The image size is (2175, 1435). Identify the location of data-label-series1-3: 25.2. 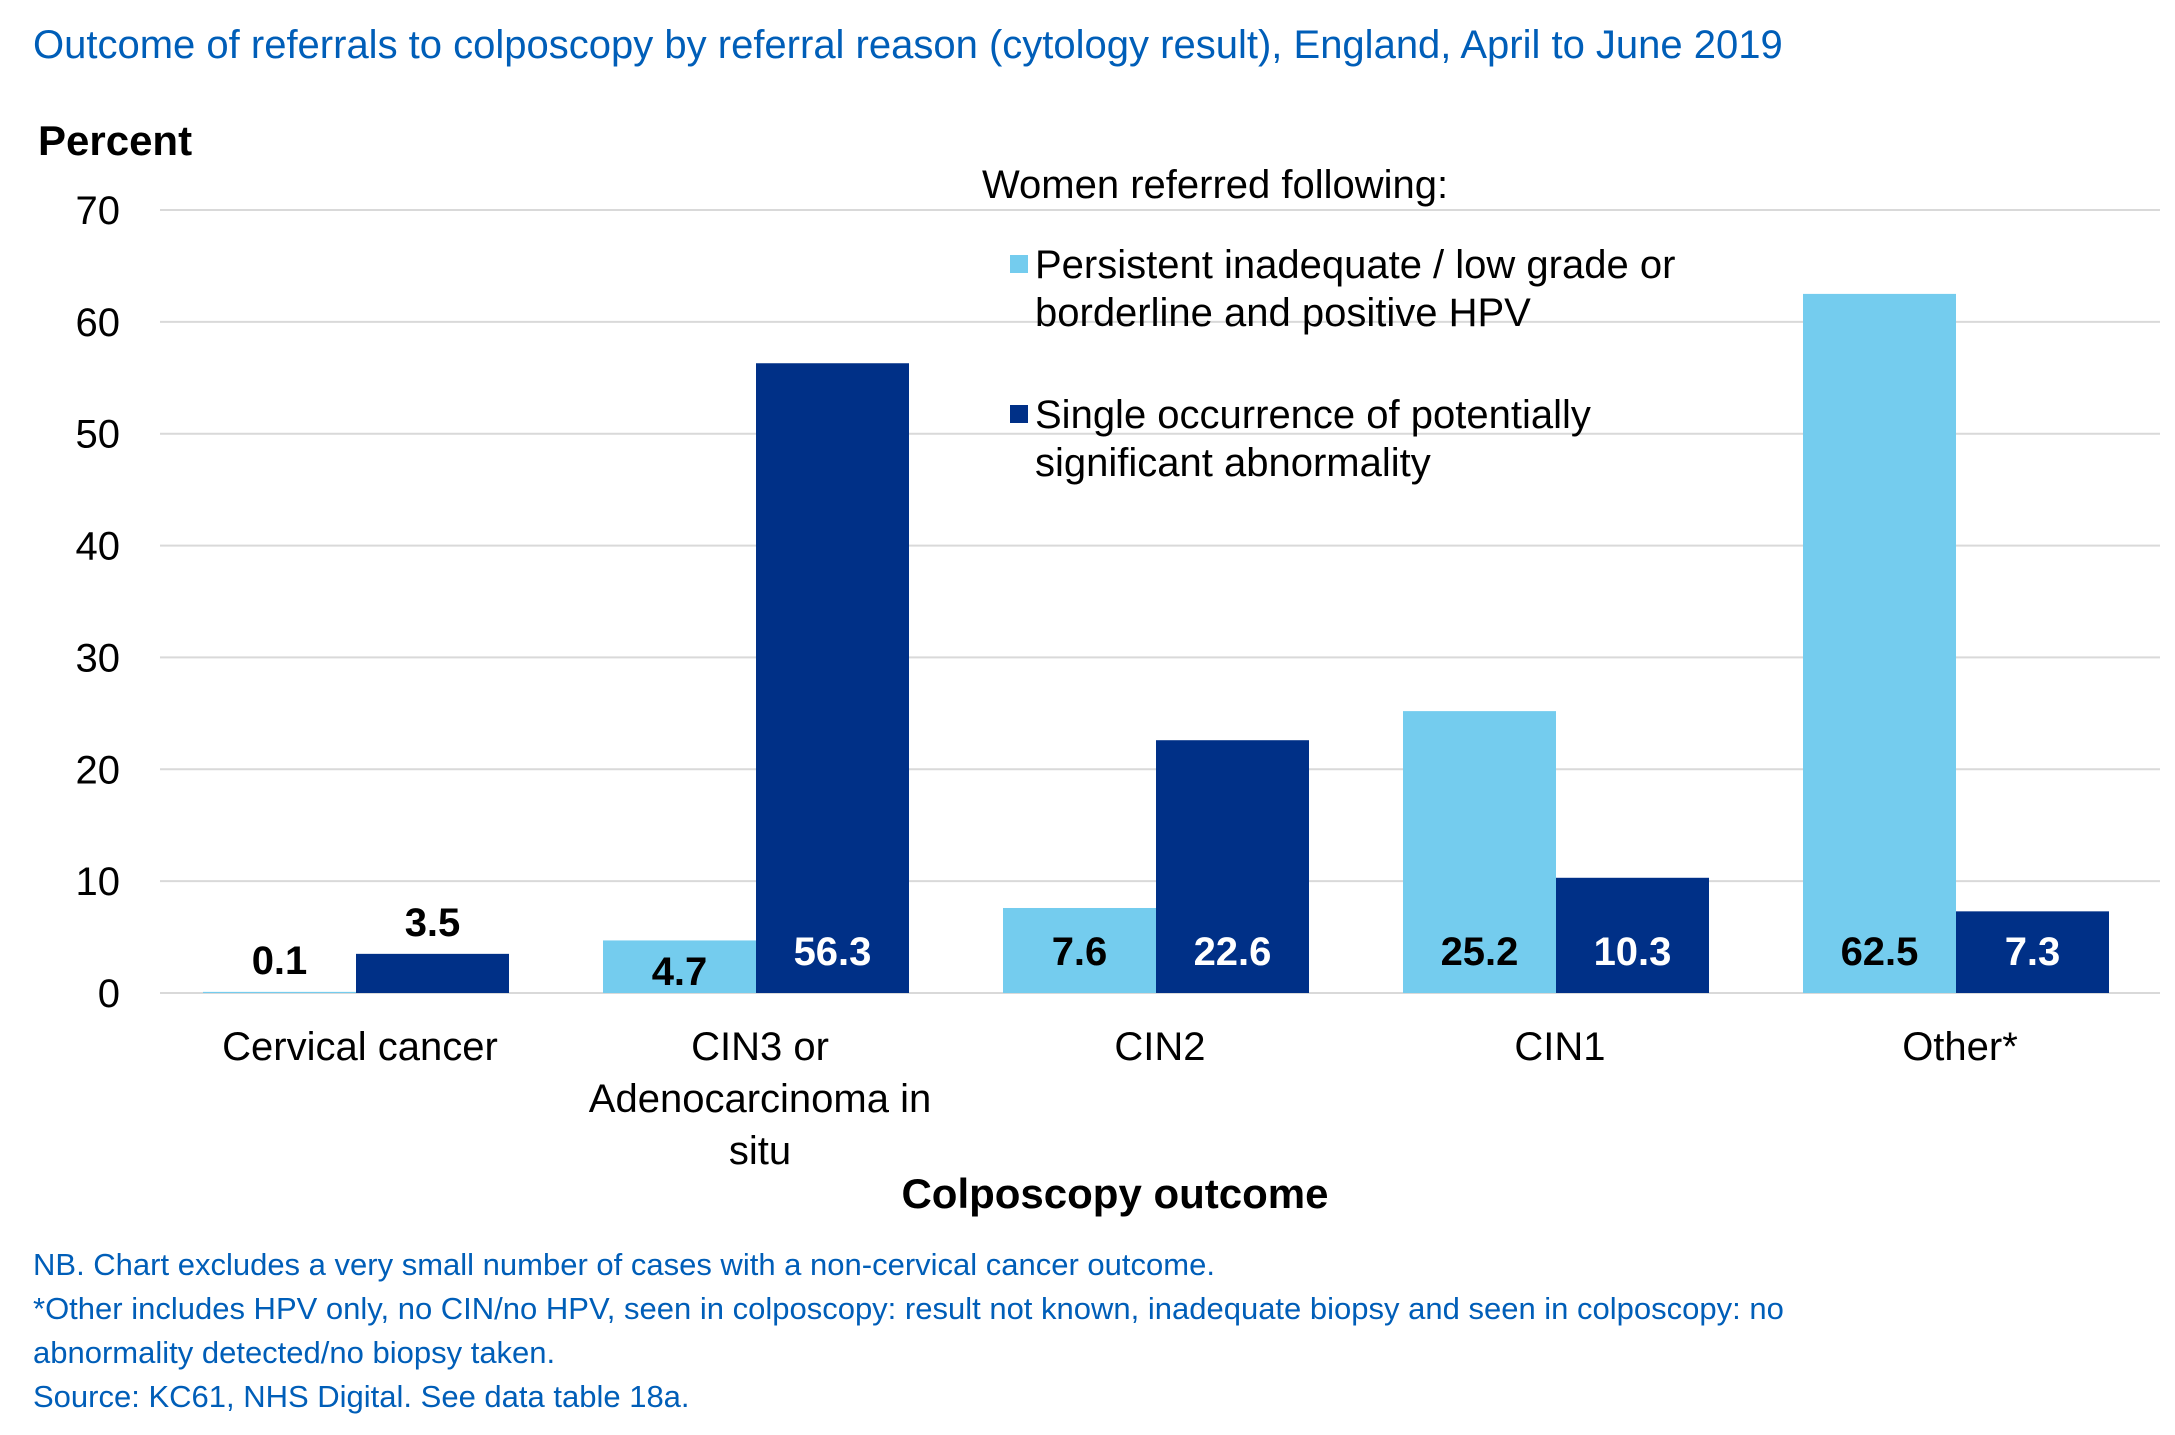
(1480, 952).